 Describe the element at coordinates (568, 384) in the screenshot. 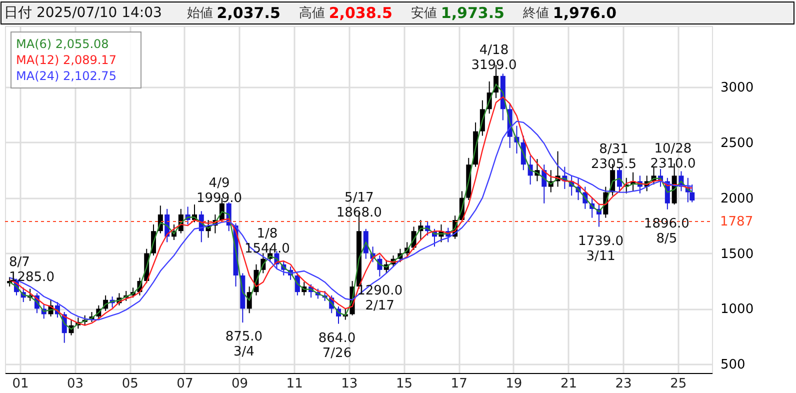

I see `x-tick-label: 21` at that location.